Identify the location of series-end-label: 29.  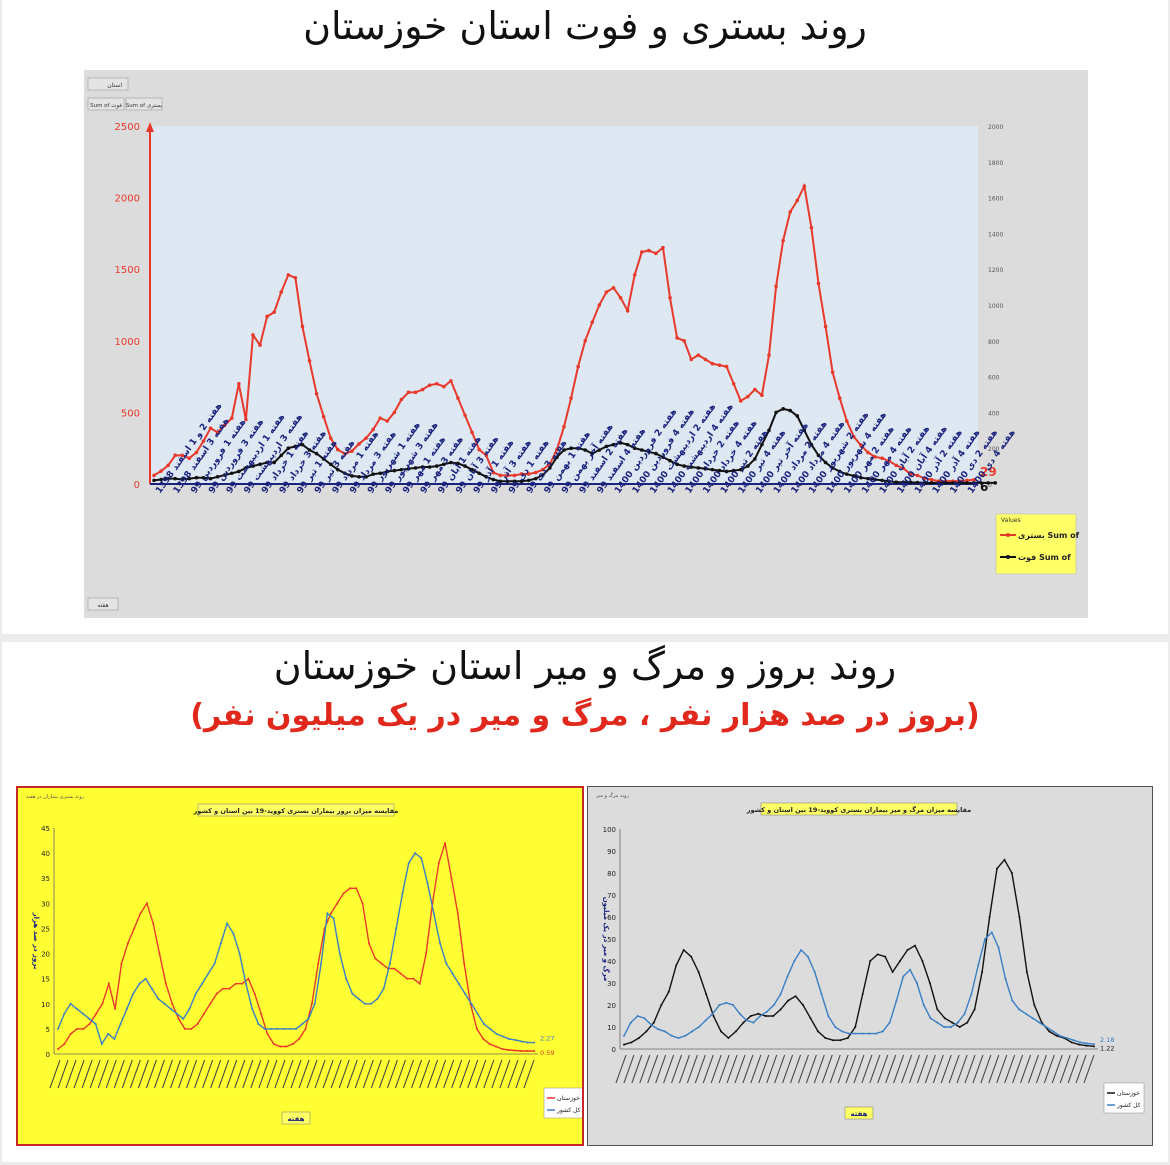
(988, 472).